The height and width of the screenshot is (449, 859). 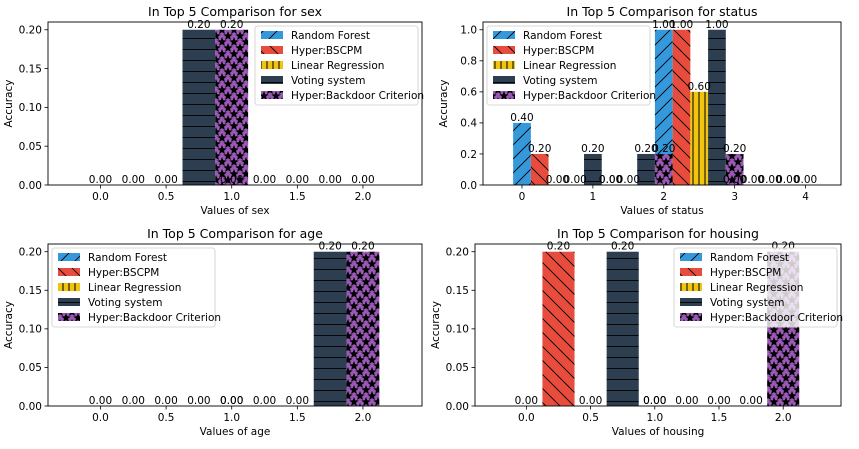 I want to click on y-tick-label: 0.2, so click(x=468, y=155).